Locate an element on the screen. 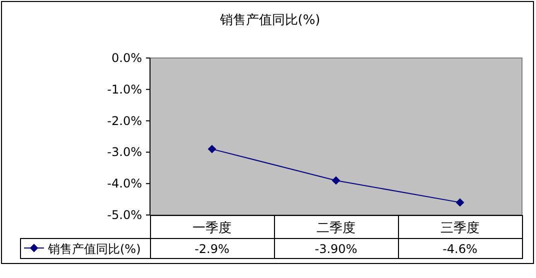 The image size is (536, 278). data-label: -4.6% is located at coordinates (460, 249).